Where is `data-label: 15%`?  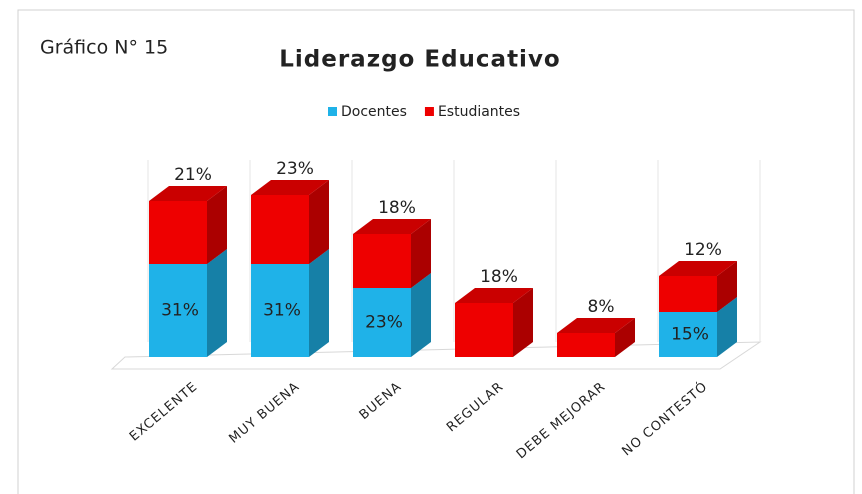 data-label: 15% is located at coordinates (690, 335).